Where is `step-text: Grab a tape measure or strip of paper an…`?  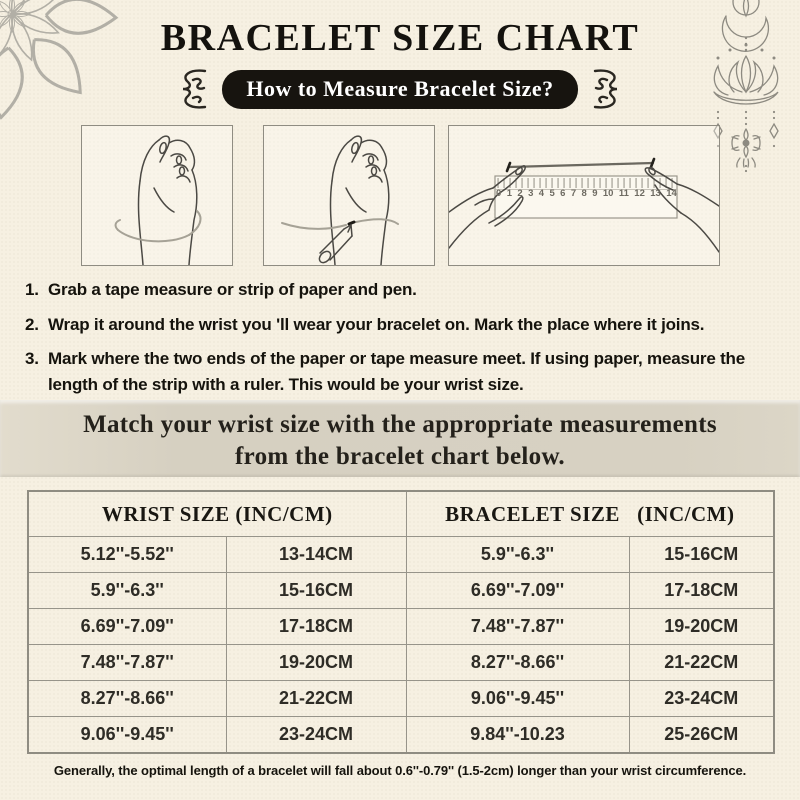
step-text: Grab a tape measure or strip of paper an… is located at coordinates (232, 289).